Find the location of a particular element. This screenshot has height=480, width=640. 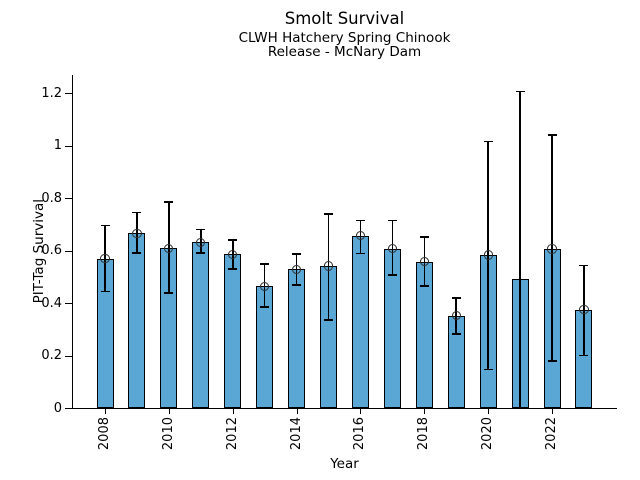

y-tick-label: 1 is located at coordinates (57, 145).